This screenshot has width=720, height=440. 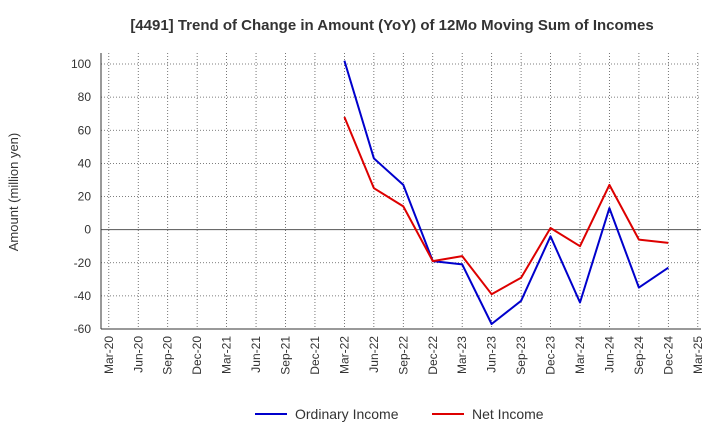 I want to click on x-tick-label: Sep-22, so click(x=403, y=355).